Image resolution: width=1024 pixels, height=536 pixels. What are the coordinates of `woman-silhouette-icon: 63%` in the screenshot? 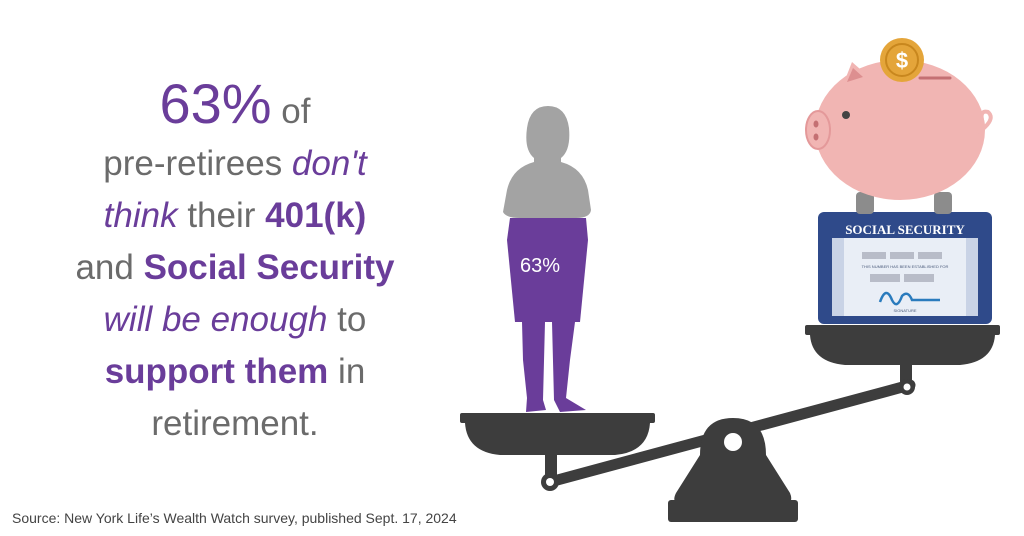 It's located at (547, 259).